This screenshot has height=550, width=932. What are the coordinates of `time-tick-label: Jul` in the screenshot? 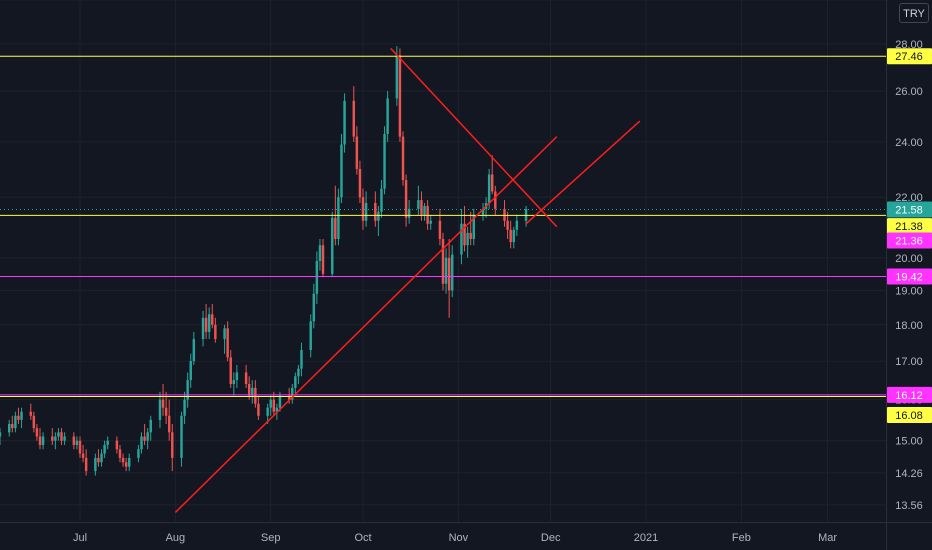 It's located at (80, 538).